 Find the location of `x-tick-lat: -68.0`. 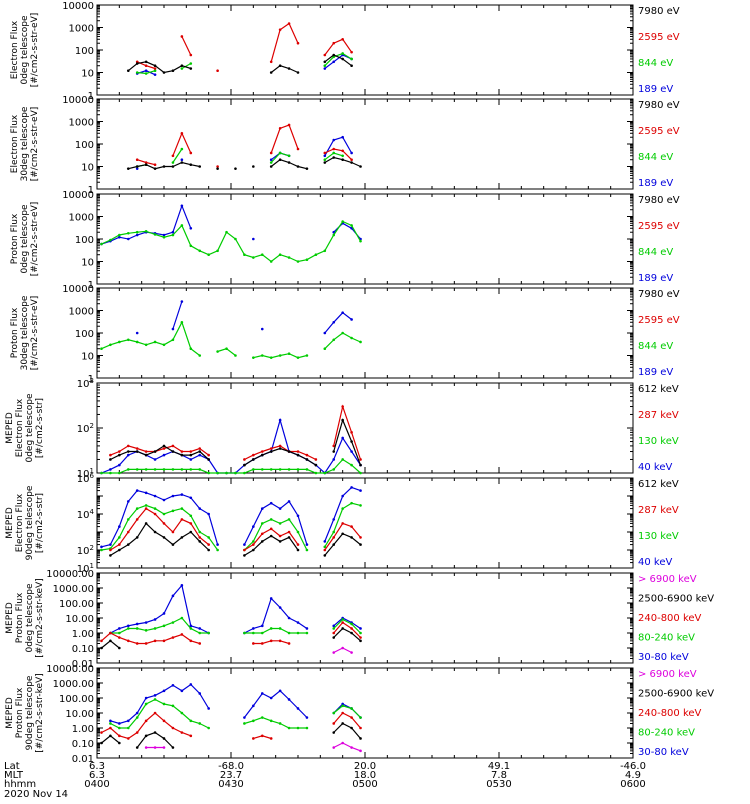

x-tick-lat: -68.0 is located at coordinates (231, 766).